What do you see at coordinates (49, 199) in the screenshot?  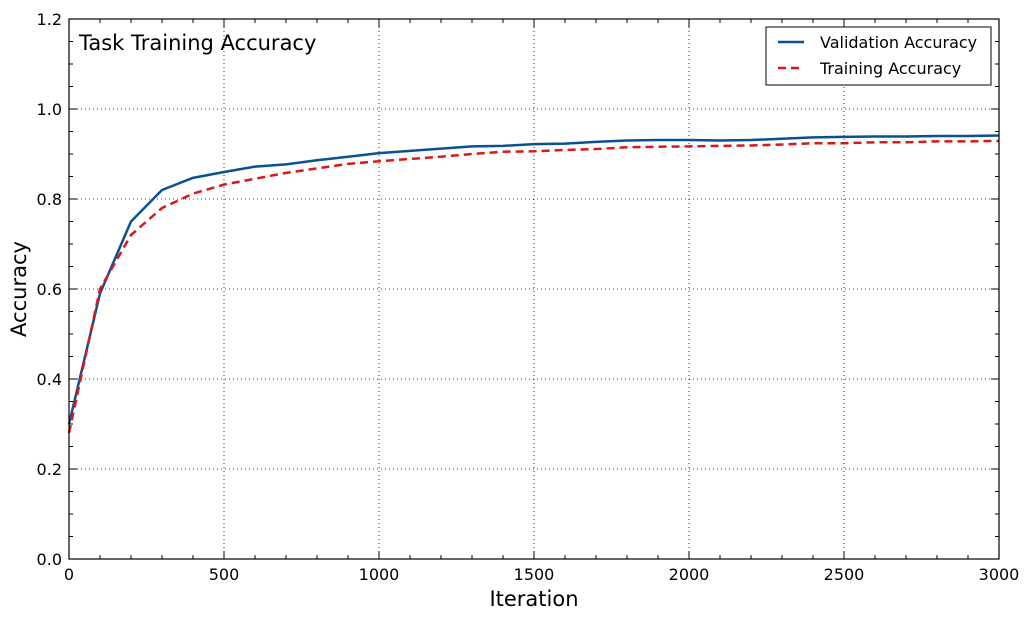 I see `y-tick-label: 0.8` at bounding box center [49, 199].